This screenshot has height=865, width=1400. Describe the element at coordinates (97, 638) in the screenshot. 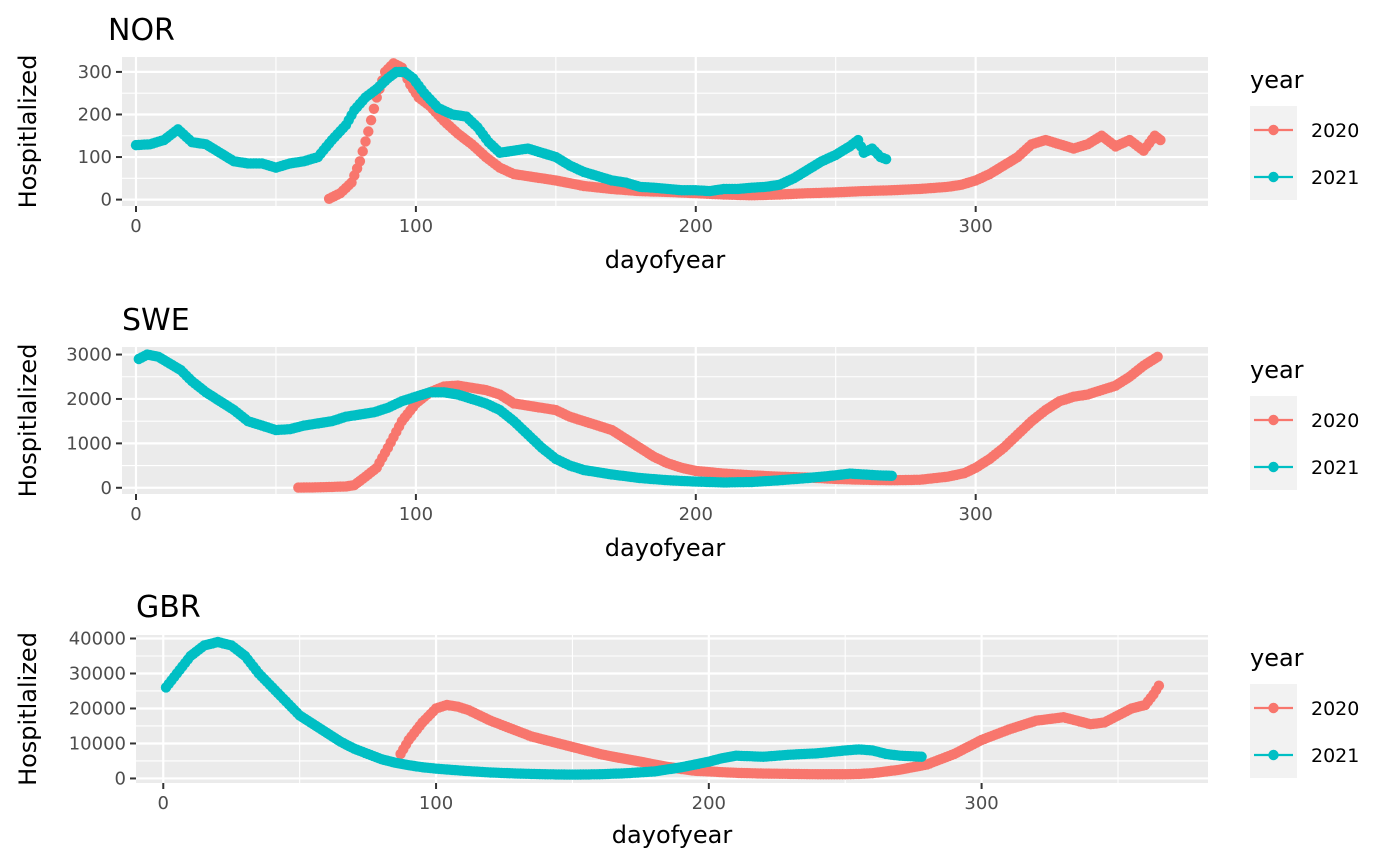

I see `y-tick-label: 40000` at that location.